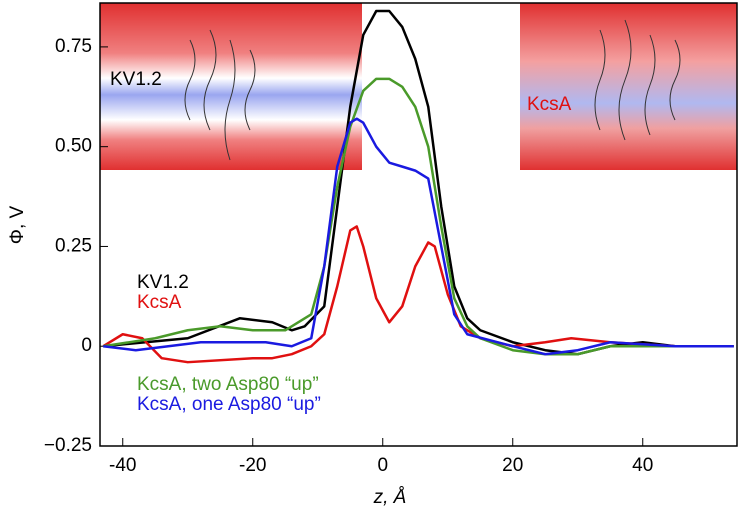 The image size is (740, 518). I want to click on legend-label: KcsA, one Asp80 “up”, so click(229, 404).